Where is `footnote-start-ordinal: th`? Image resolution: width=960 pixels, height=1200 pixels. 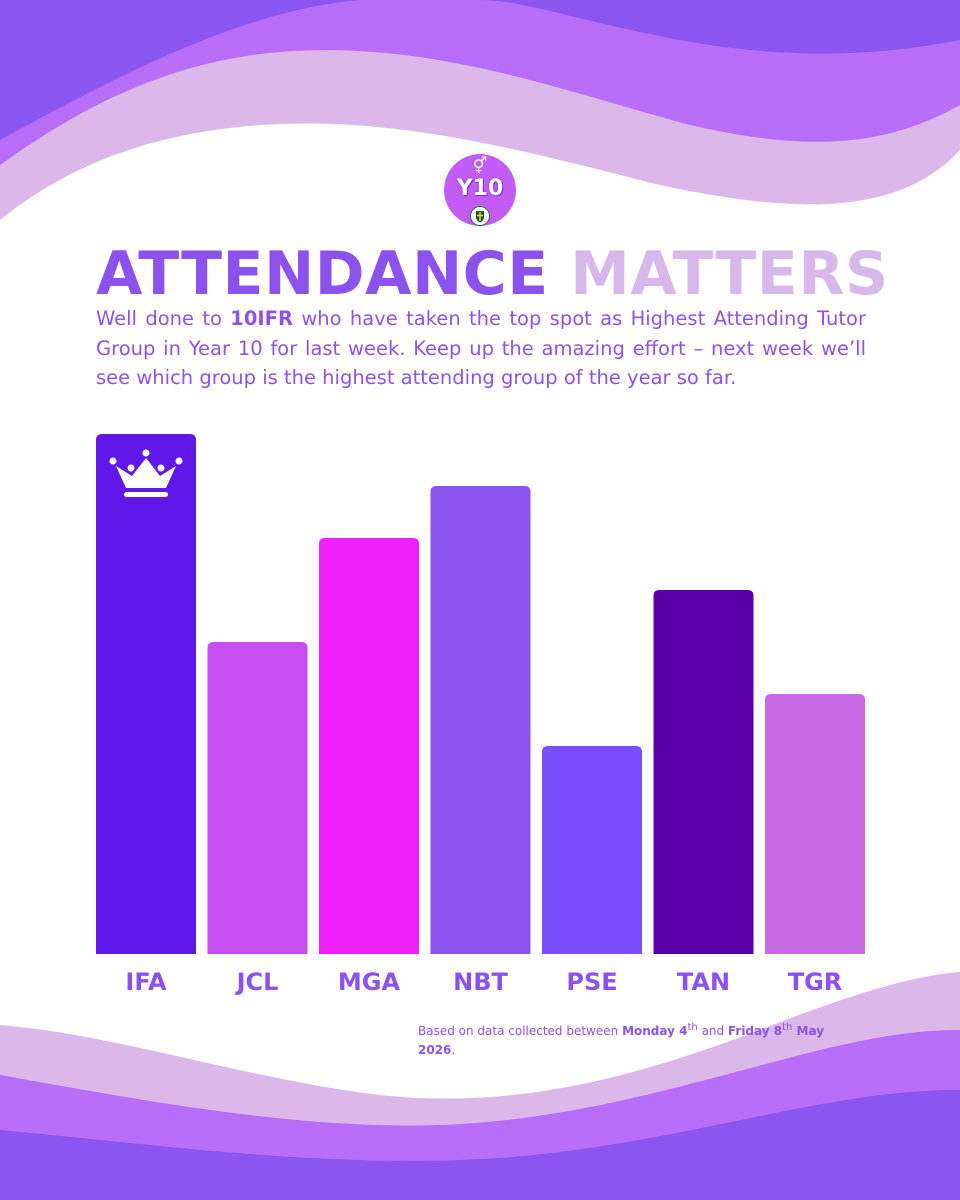 footnote-start-ordinal: th is located at coordinates (692, 1027).